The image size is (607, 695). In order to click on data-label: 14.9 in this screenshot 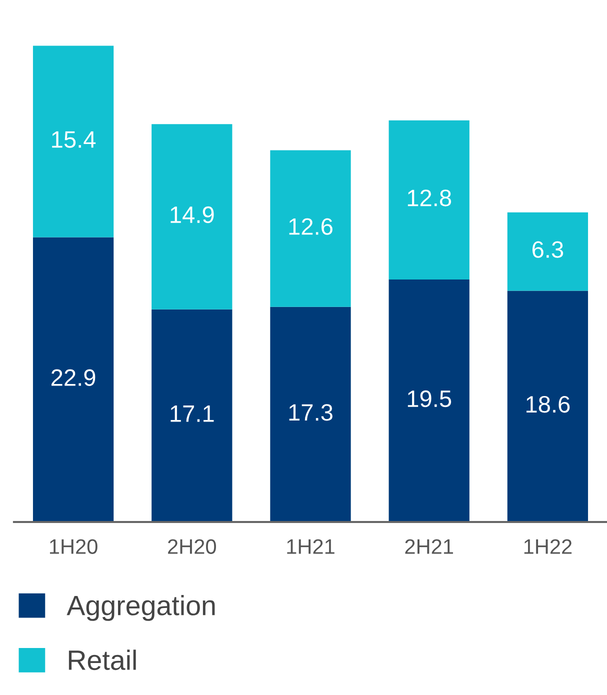, I will do `click(192, 215)`.